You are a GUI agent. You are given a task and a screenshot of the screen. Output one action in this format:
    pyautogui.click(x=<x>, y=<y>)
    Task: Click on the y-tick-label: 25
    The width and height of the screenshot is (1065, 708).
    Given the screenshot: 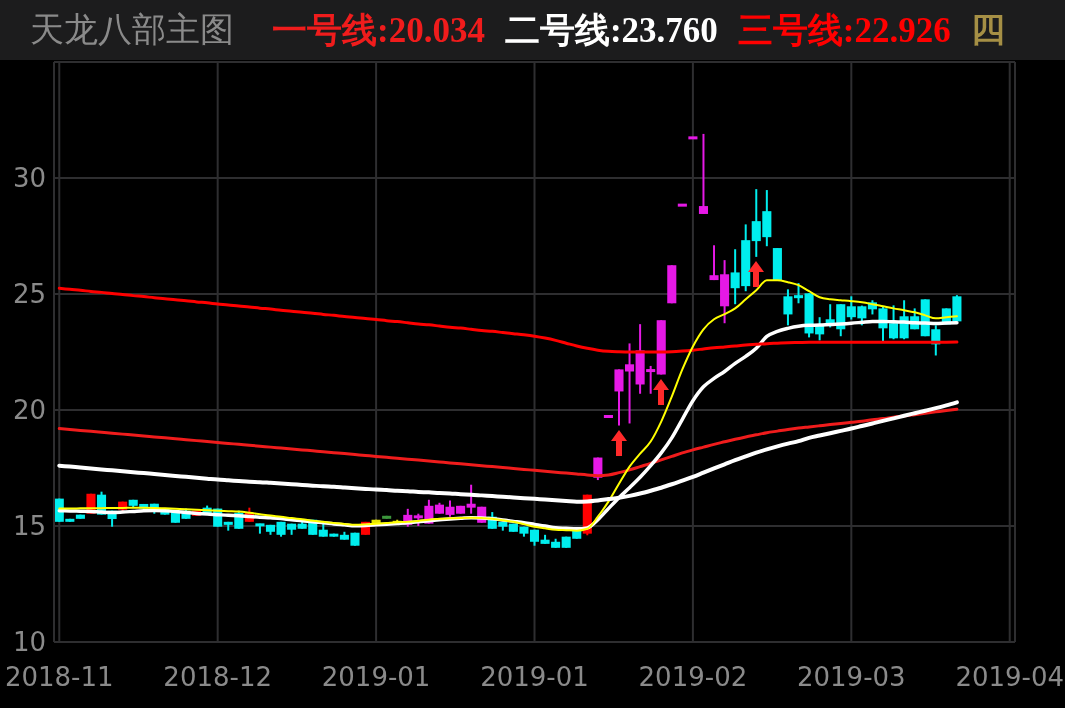 What is the action you would take?
    pyautogui.click(x=29, y=294)
    